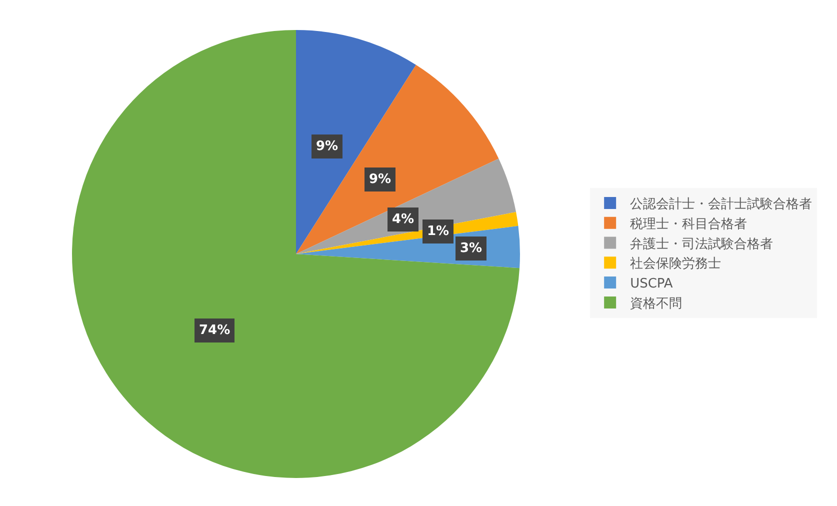 Image resolution: width=837 pixels, height=506 pixels. What do you see at coordinates (656, 304) in the screenshot?
I see `legend-label: 資格不問` at bounding box center [656, 304].